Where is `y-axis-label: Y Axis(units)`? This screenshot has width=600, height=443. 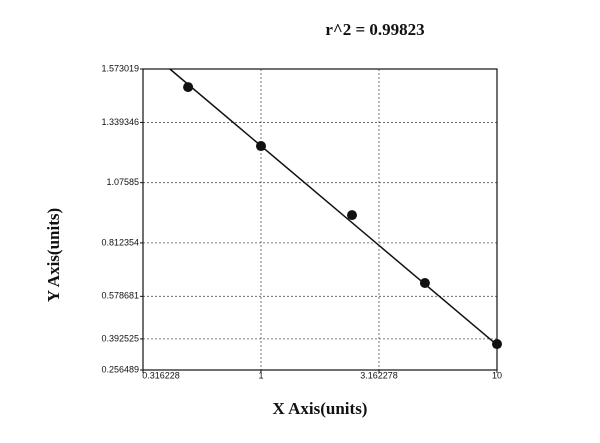
y-axis-label: Y Axis(units) is located at coordinates (53, 255).